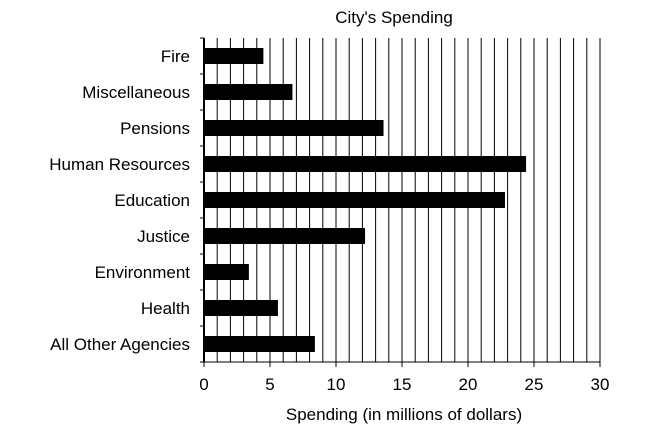 This screenshot has width=653, height=442. What do you see at coordinates (152, 200) in the screenshot?
I see `category-label: Education` at bounding box center [152, 200].